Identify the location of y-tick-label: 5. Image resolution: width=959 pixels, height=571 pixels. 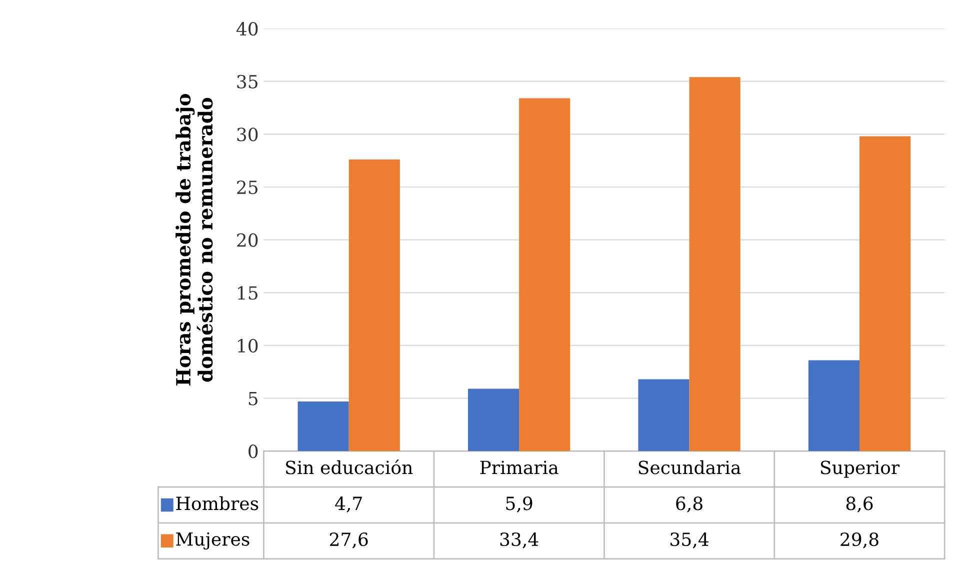
(253, 399).